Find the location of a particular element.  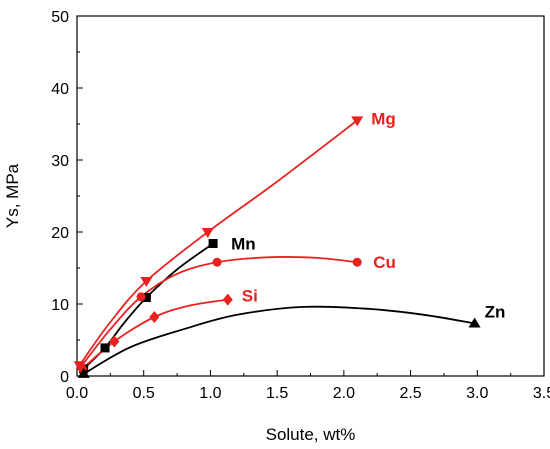

x-tick-label: 2.0 is located at coordinates (344, 393).